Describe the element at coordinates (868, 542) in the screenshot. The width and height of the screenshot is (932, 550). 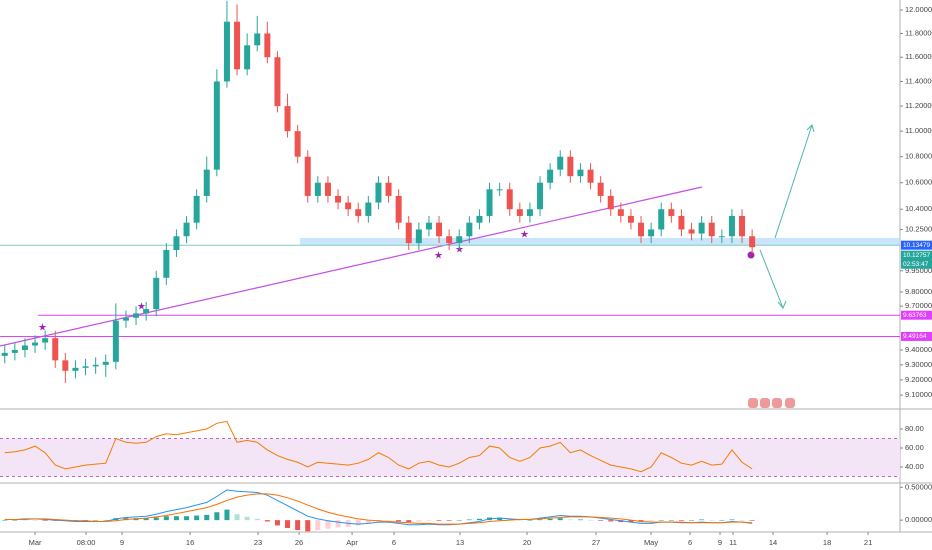
I see `x-tick-label: 21` at that location.